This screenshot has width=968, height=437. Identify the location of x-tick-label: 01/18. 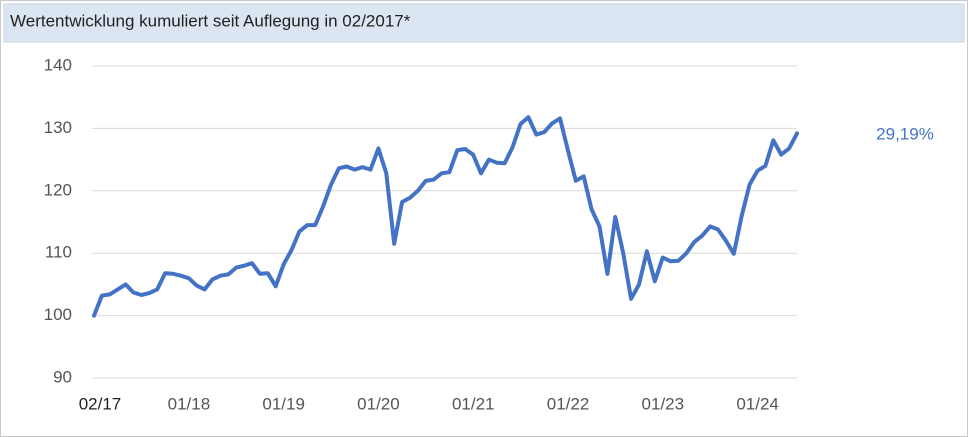
(189, 403).